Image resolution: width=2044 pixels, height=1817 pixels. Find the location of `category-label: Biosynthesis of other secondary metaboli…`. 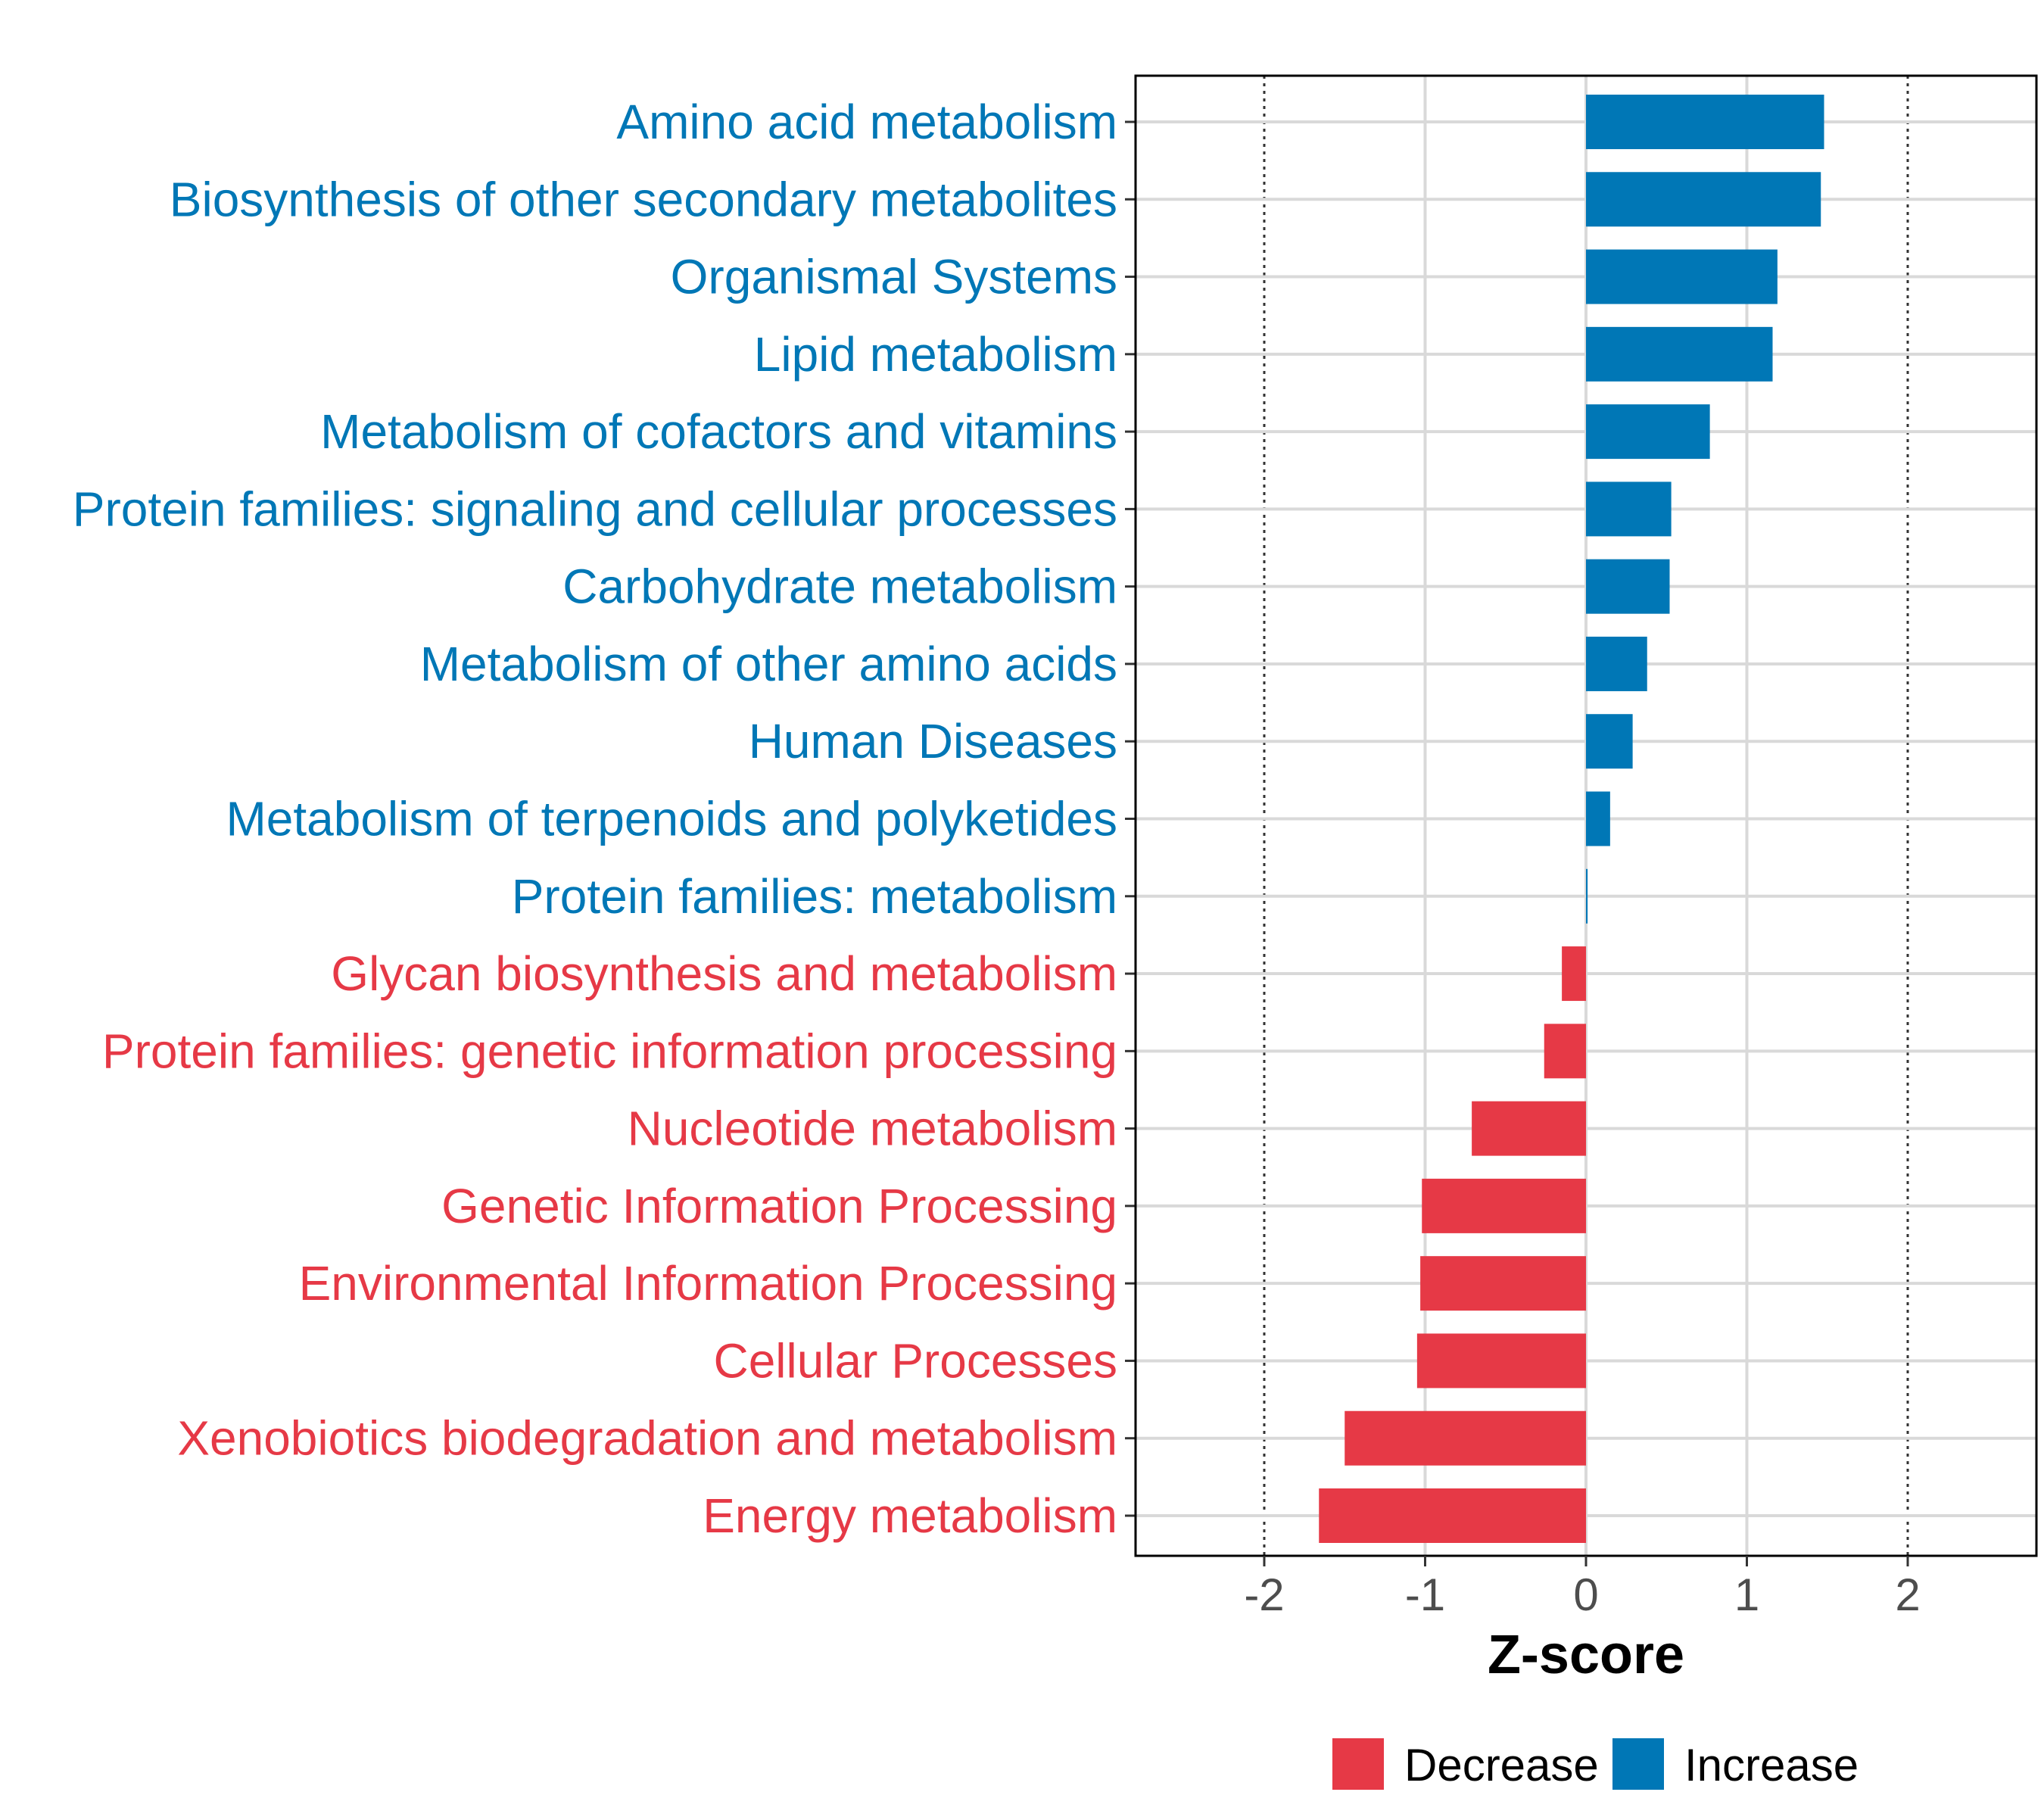

category-label: Biosynthesis of other secondary metaboli… is located at coordinates (643, 199).